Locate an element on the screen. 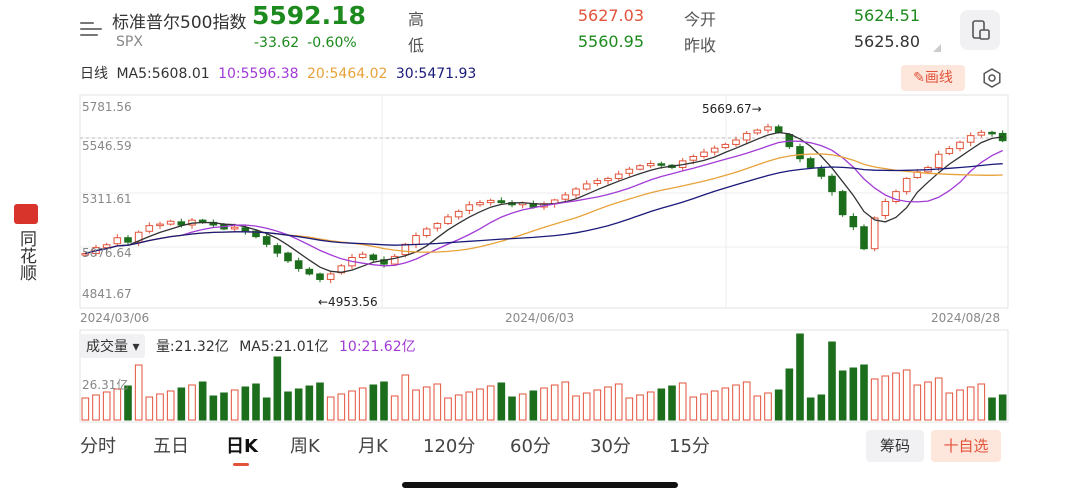 Image resolution: width=1080 pixels, height=498 pixels. price-change: -33.62 -0.60% is located at coordinates (309, 43).